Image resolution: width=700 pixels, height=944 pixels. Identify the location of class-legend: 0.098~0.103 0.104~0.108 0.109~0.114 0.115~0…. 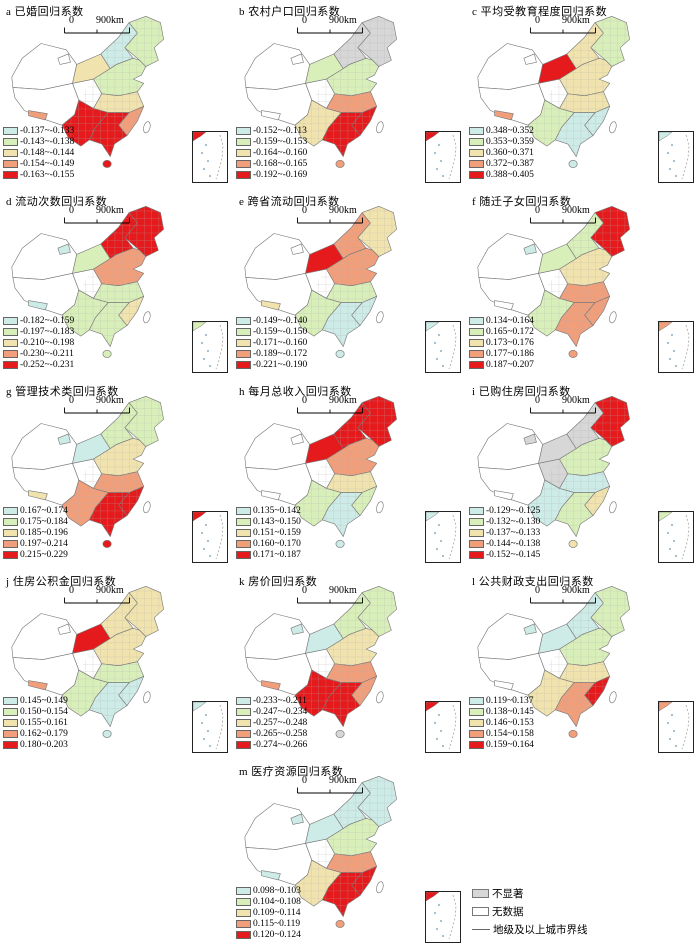
(268, 912).